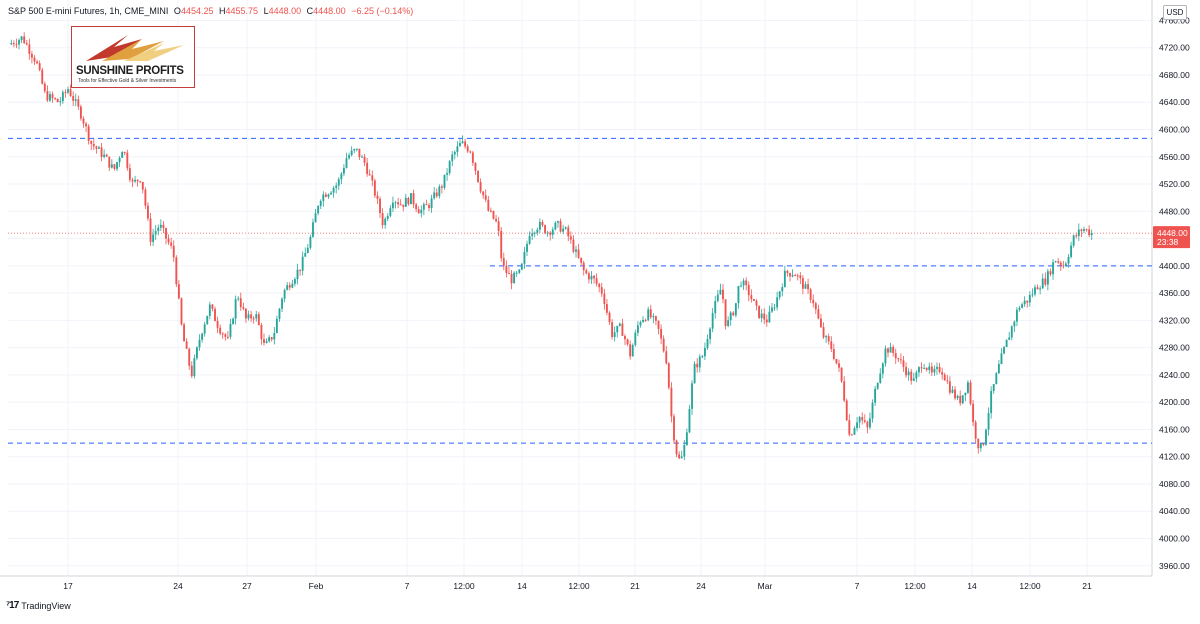 The width and height of the screenshot is (1200, 624). What do you see at coordinates (88, 11) in the screenshot?
I see `symbol-title: S&P 500 E-mini Futures, 1h, CME_MINI` at bounding box center [88, 11].